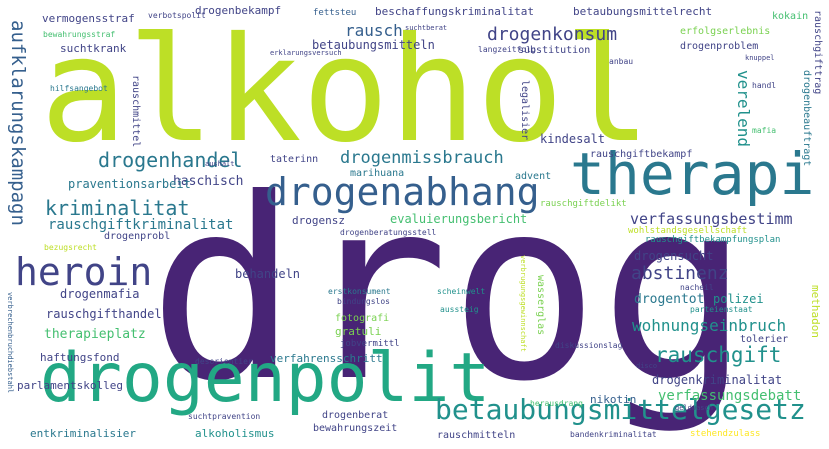  I want to click on word: betaubungsmittelgesetz, so click(620, 409).